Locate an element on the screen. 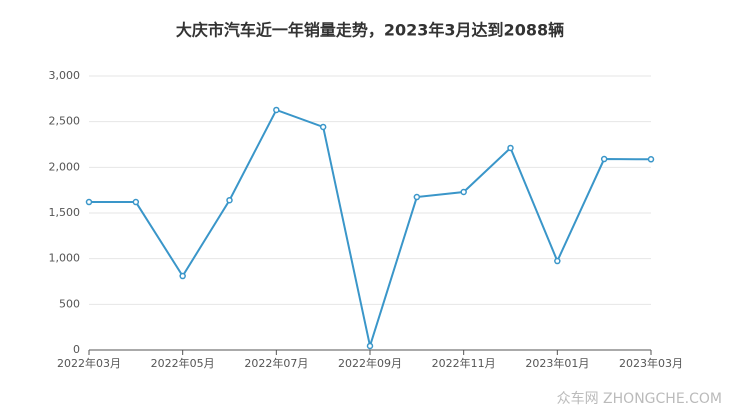 Image resolution: width=740 pixels, height=417 pixels. y-tick-label: 500 is located at coordinates (69, 303).